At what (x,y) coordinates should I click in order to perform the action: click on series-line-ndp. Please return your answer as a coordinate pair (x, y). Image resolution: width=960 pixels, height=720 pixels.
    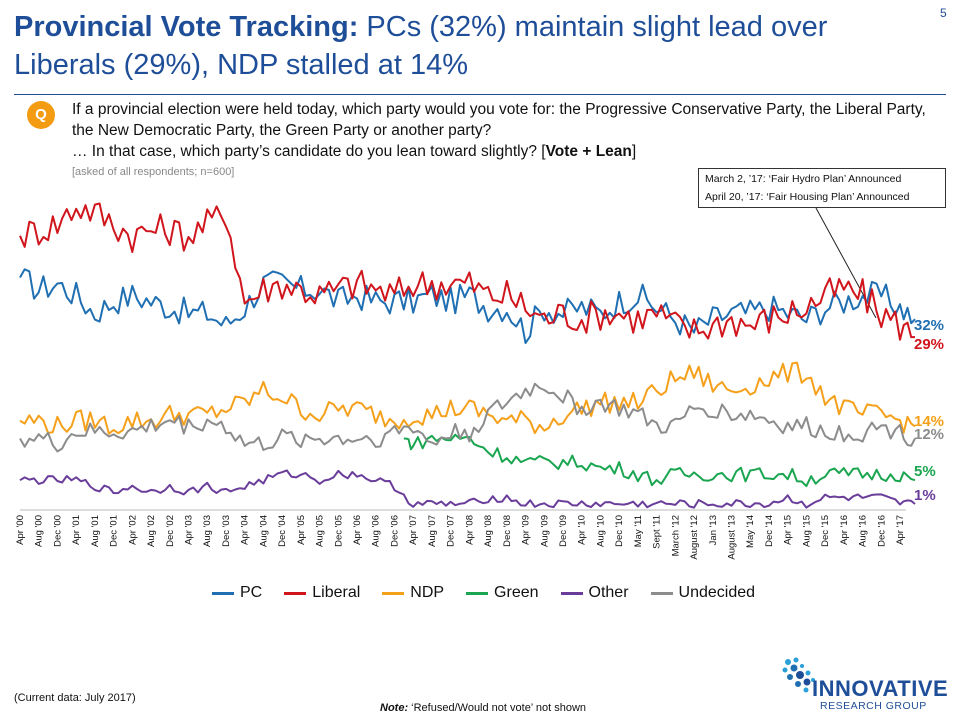
    Looking at the image, I should click on (467, 398).